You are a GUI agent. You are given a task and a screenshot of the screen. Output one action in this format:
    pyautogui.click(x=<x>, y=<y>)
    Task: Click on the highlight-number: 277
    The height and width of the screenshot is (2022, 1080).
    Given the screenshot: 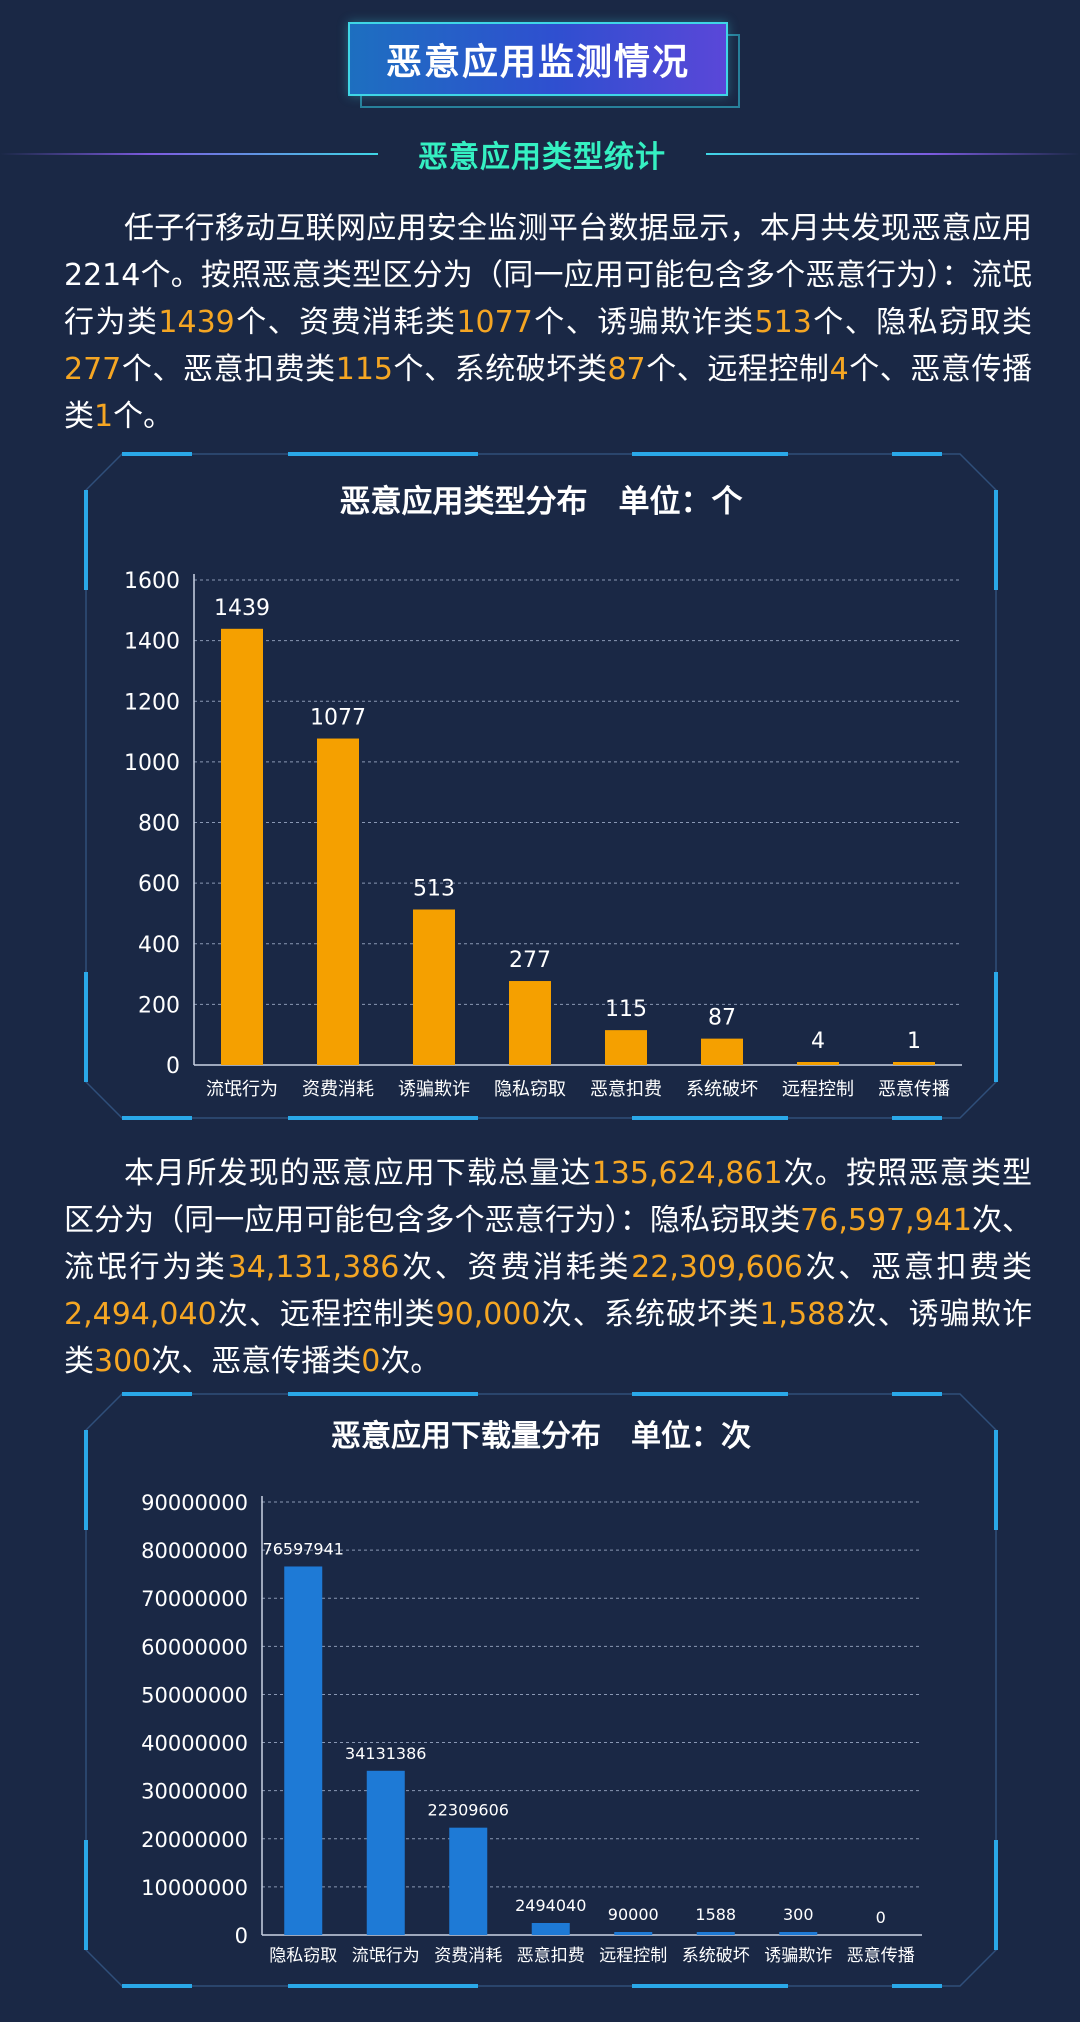 What is the action you would take?
    pyautogui.click(x=93, y=369)
    